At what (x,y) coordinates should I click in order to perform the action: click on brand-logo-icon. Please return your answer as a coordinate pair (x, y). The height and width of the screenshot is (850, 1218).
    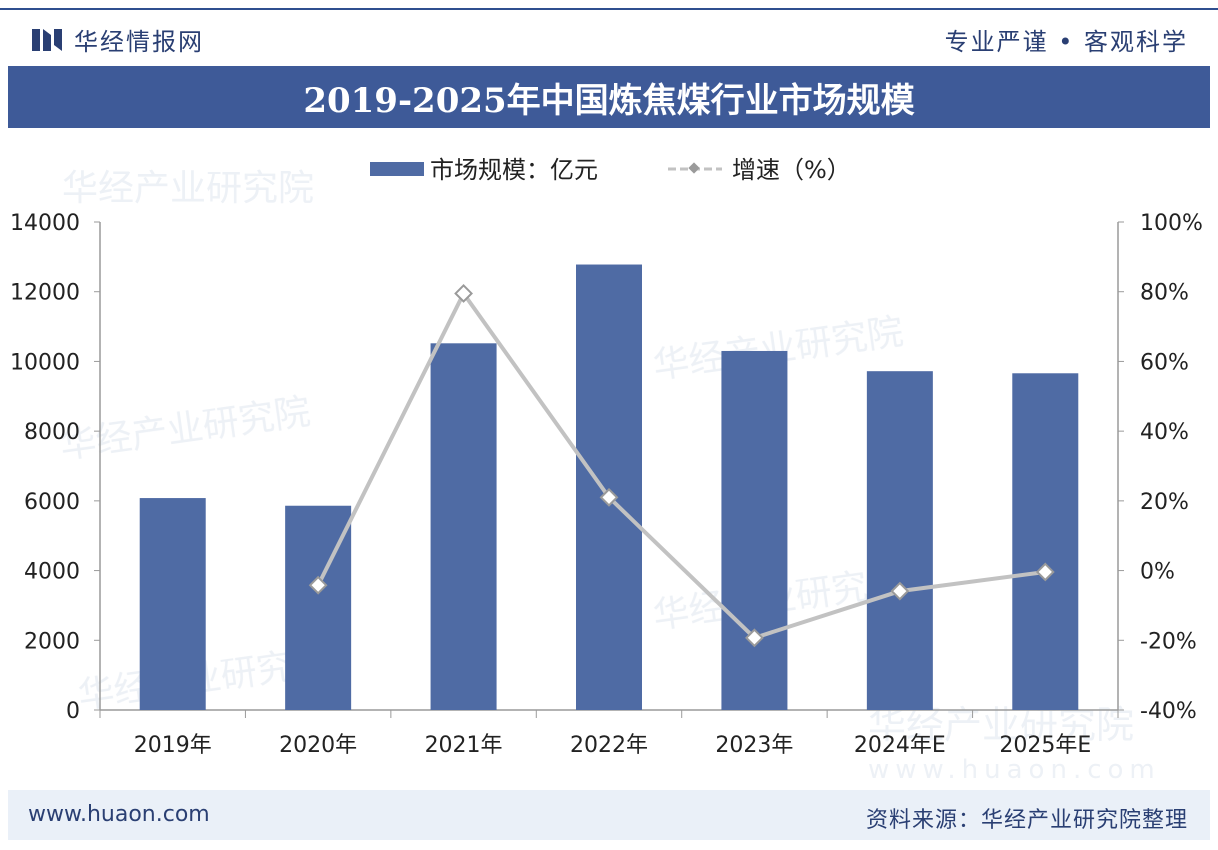
    Looking at the image, I should click on (47, 39).